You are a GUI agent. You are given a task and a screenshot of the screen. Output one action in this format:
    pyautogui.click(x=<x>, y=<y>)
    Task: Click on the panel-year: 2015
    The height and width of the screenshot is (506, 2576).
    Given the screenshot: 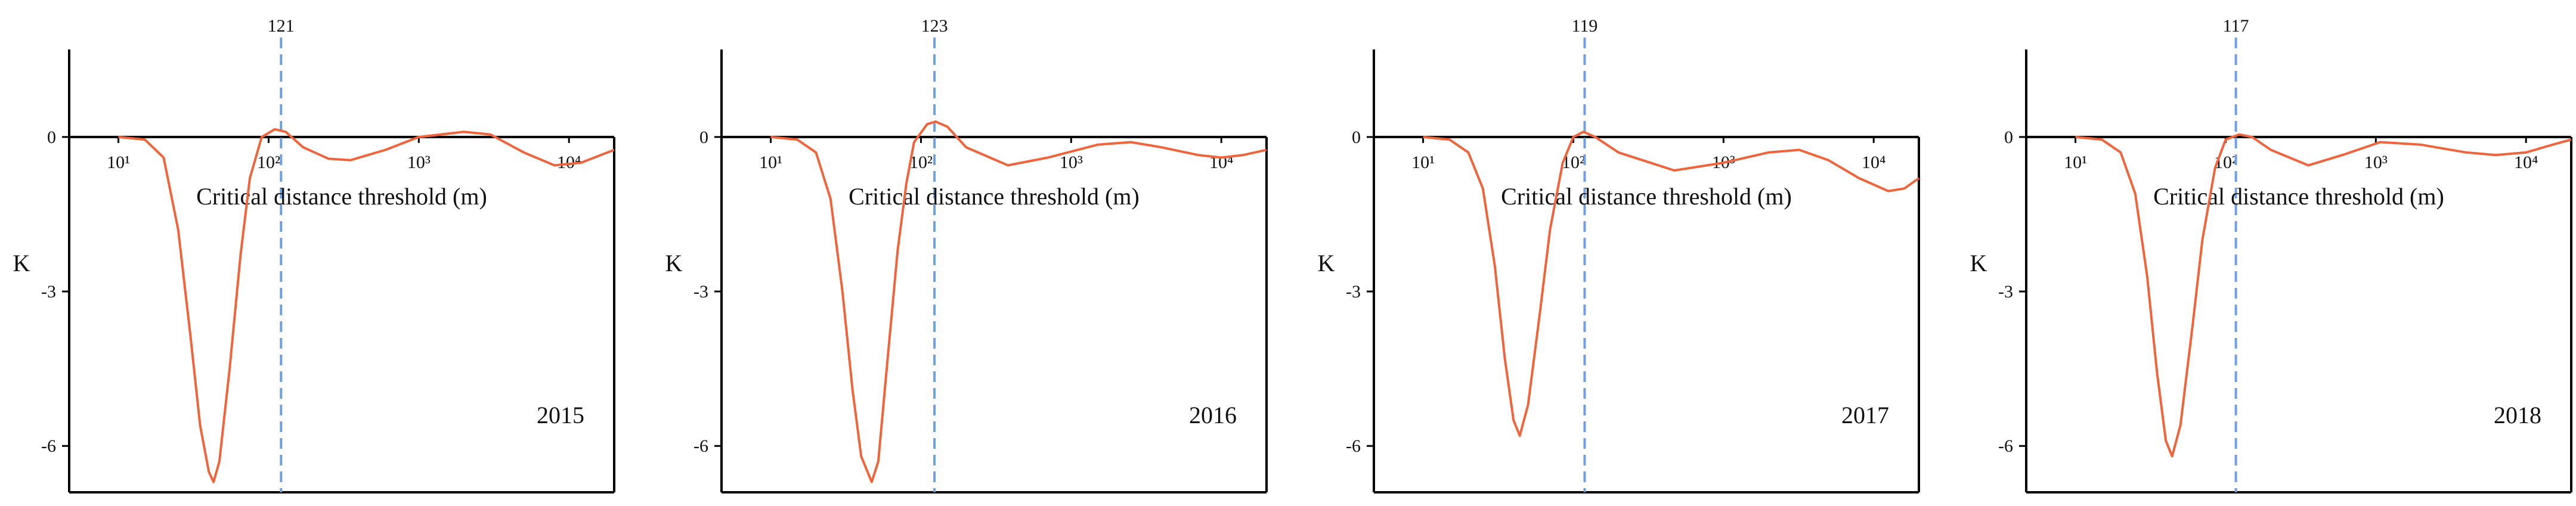 What is the action you would take?
    pyautogui.click(x=560, y=415)
    